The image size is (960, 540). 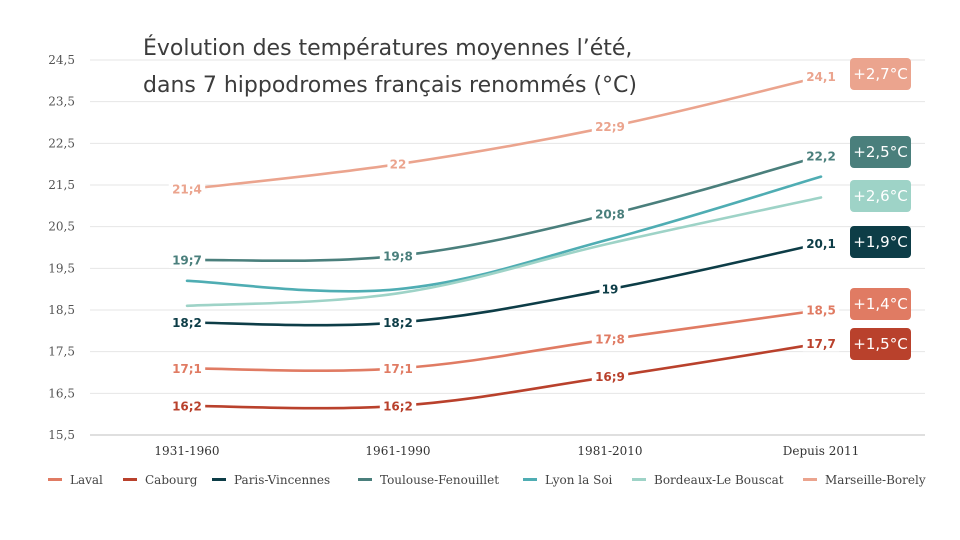 I want to click on badge-label: +2,5°C, so click(x=880, y=152).